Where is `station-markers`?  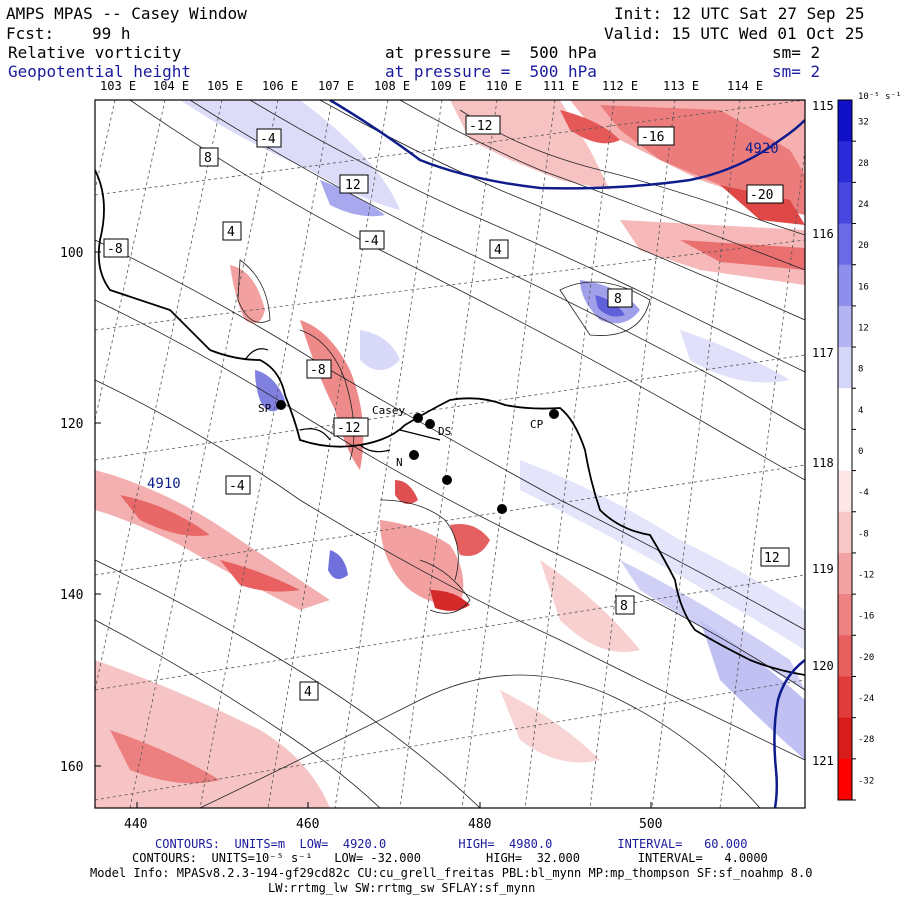 station-markers is located at coordinates (417, 457).